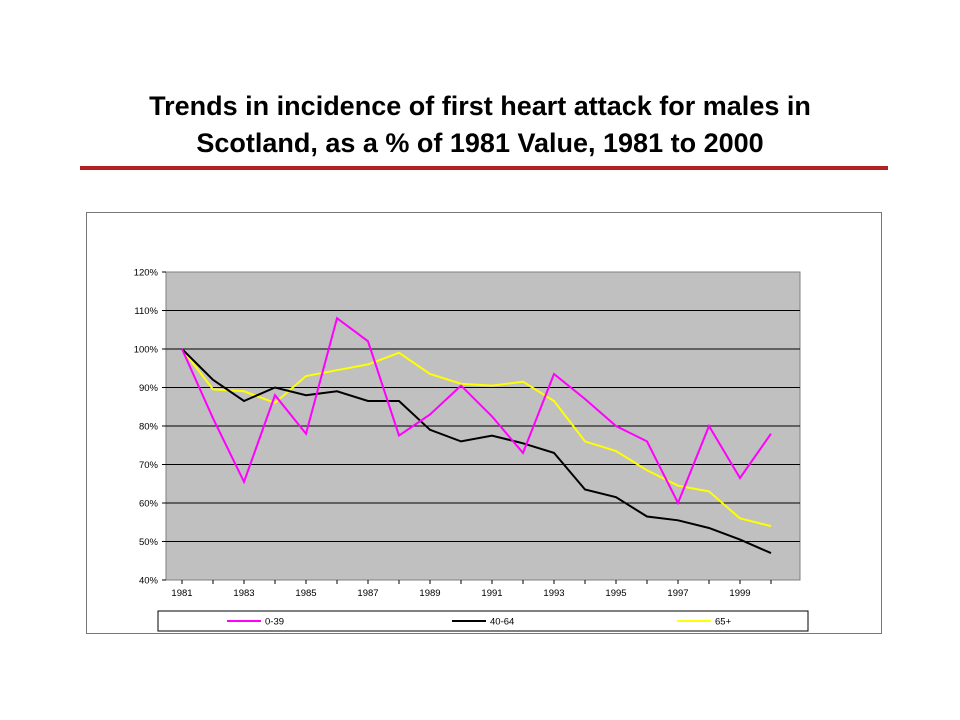  Describe the element at coordinates (502, 622) in the screenshot. I see `legend-label: 40-64` at that location.